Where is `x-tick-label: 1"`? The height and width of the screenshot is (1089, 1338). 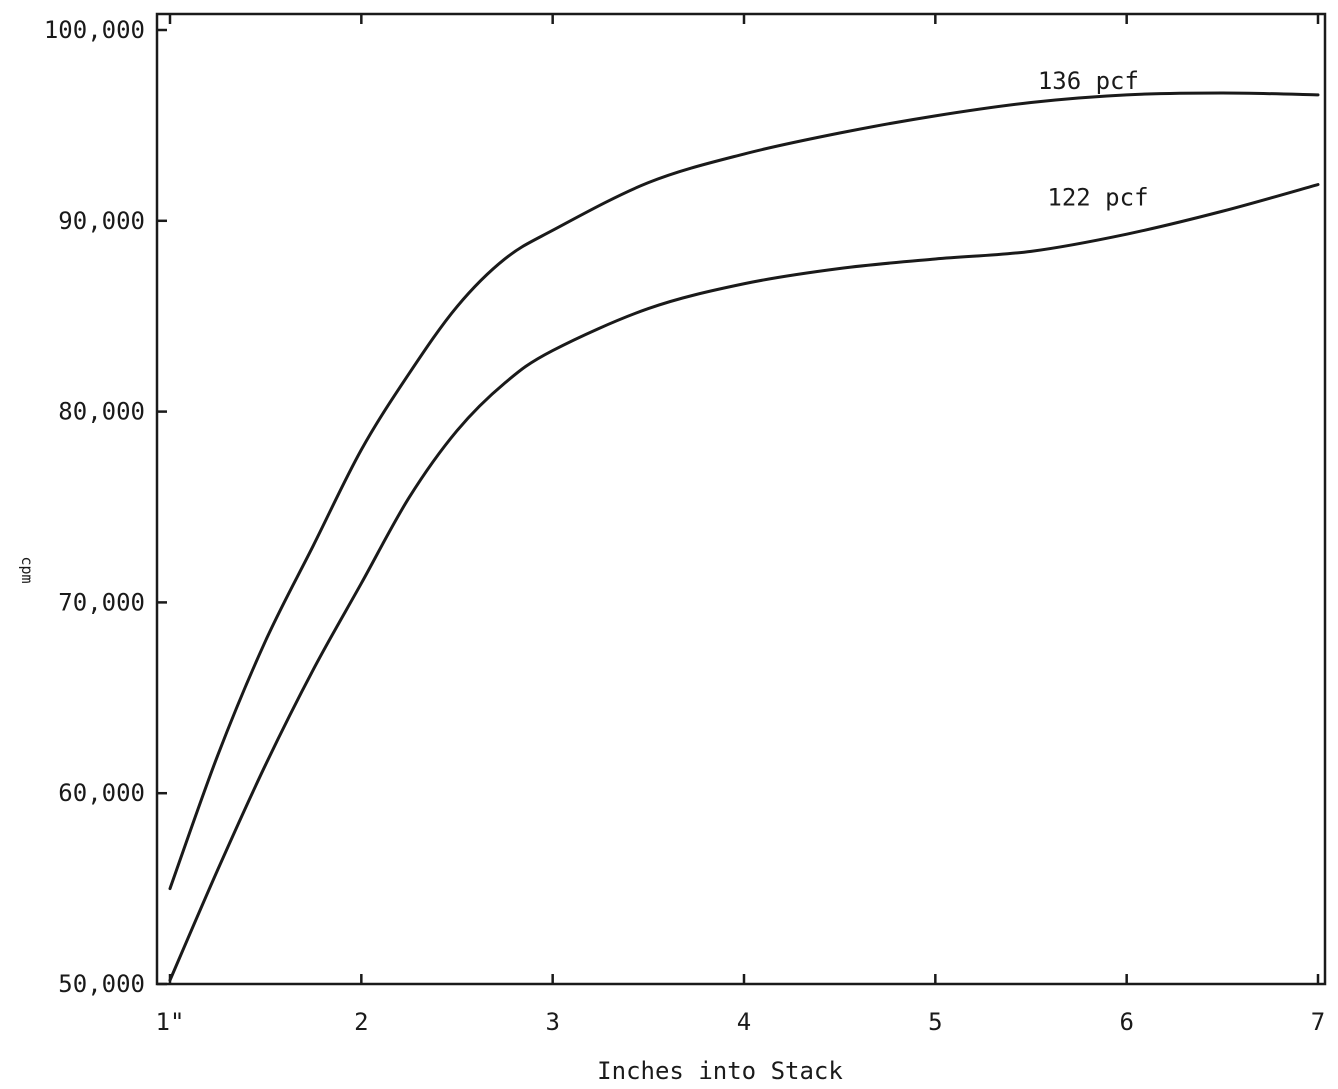 x-tick-label: 1" is located at coordinates (170, 1022).